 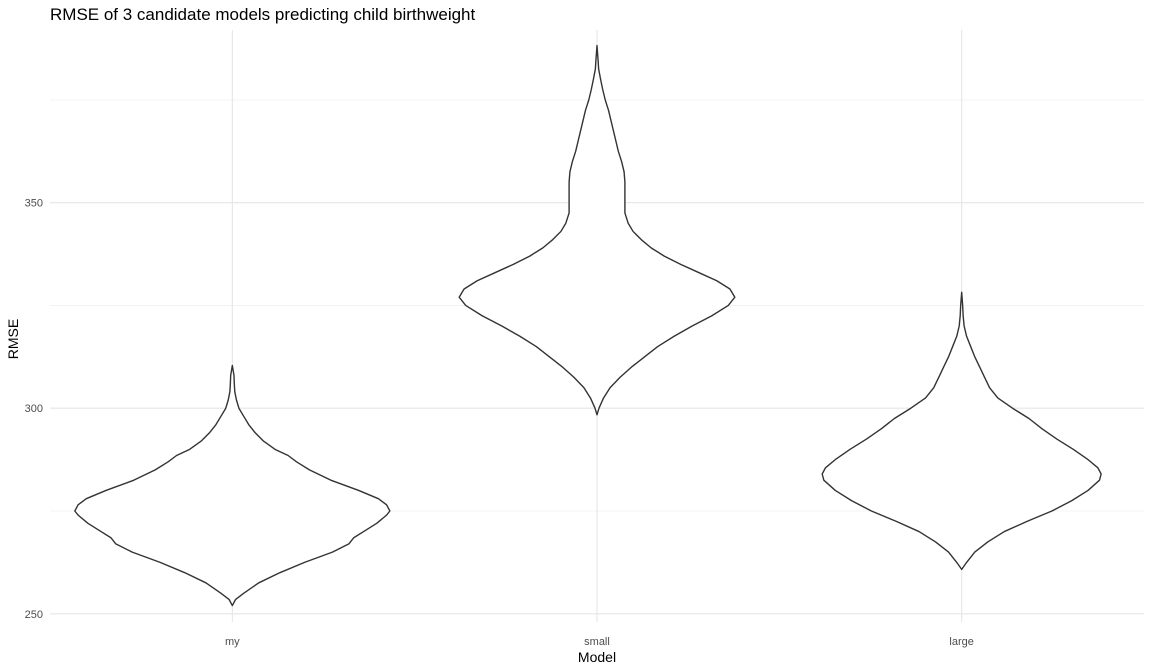 I want to click on x-axis-title: Model, so click(x=597, y=657).